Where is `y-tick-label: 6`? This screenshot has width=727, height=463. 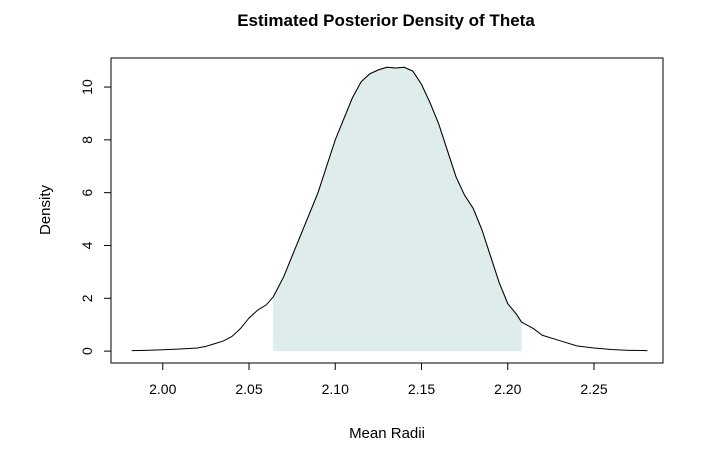 y-tick-label: 6 is located at coordinates (87, 193).